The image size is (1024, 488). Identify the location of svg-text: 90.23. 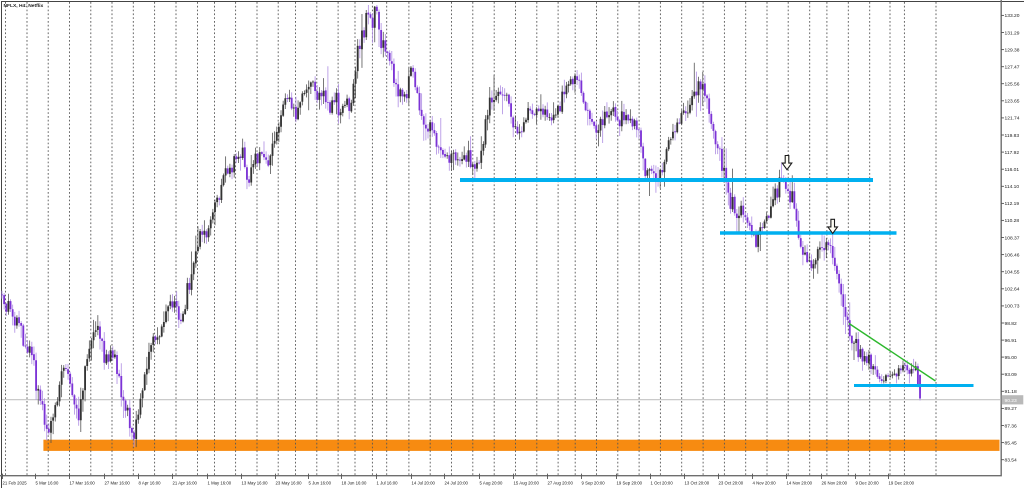
(1011, 401).